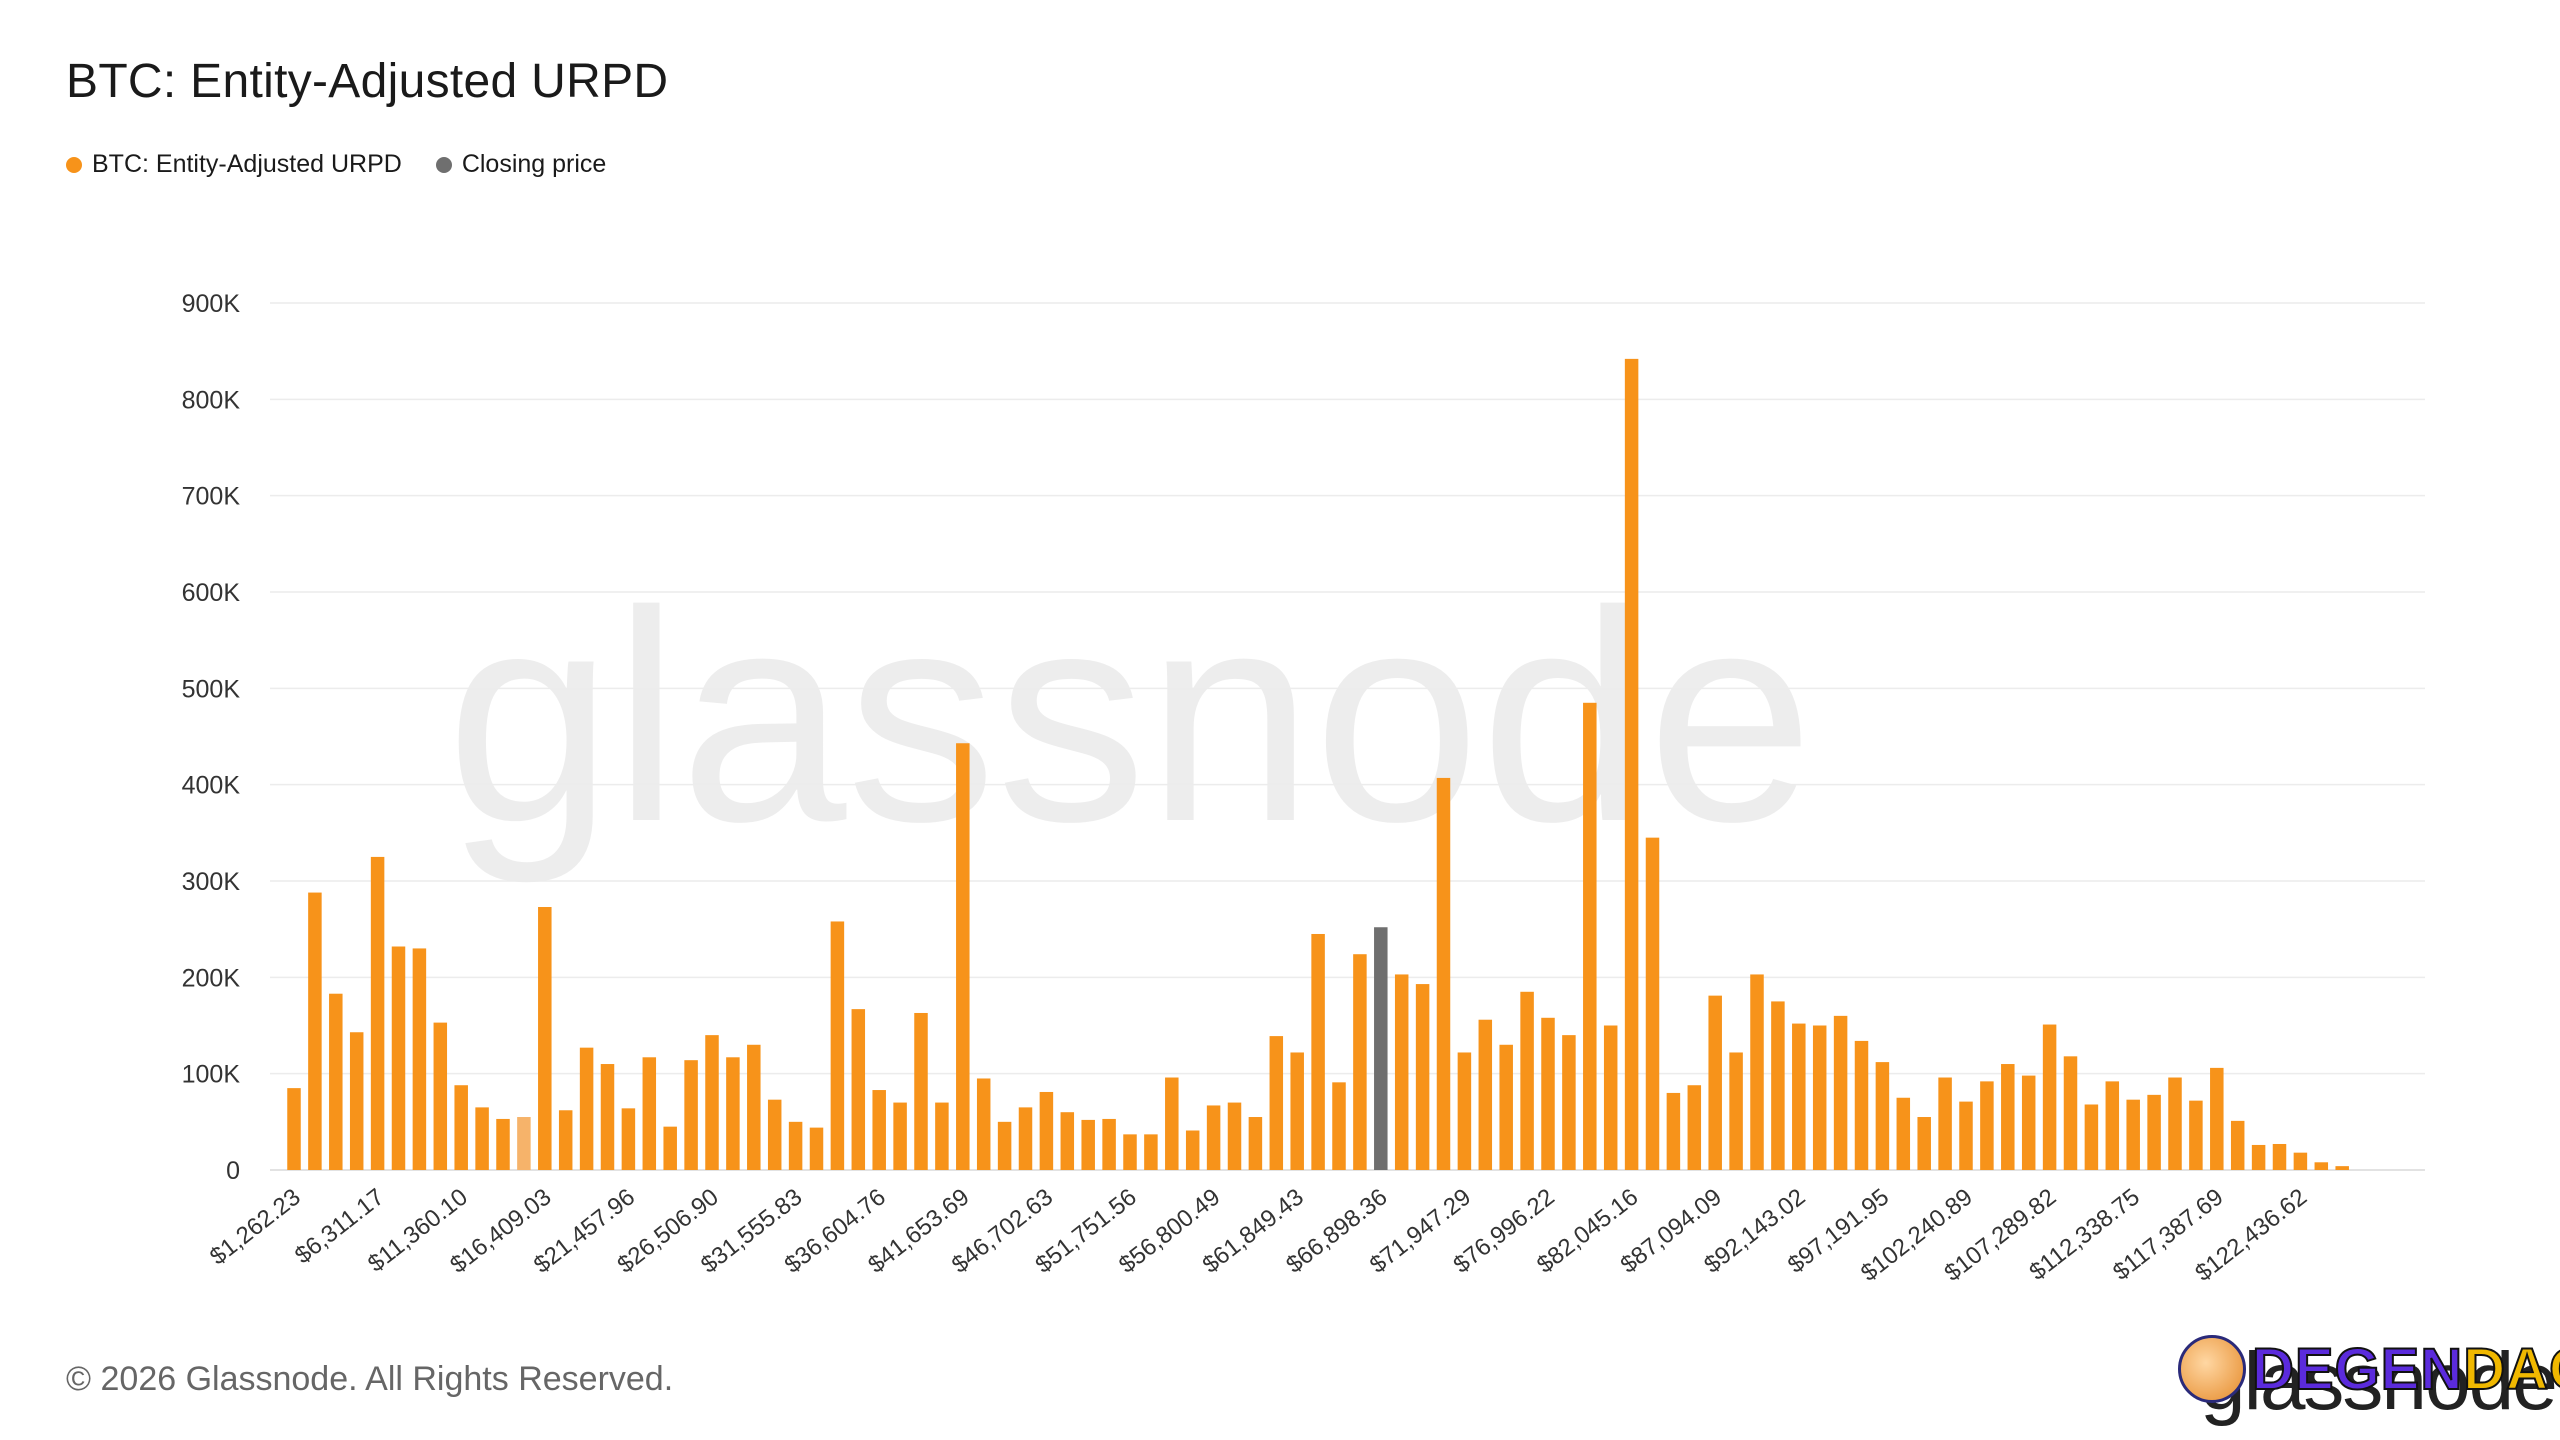  I want to click on legend-item-urpd: BTC: Entity-Adjusted URPD, so click(234, 164).